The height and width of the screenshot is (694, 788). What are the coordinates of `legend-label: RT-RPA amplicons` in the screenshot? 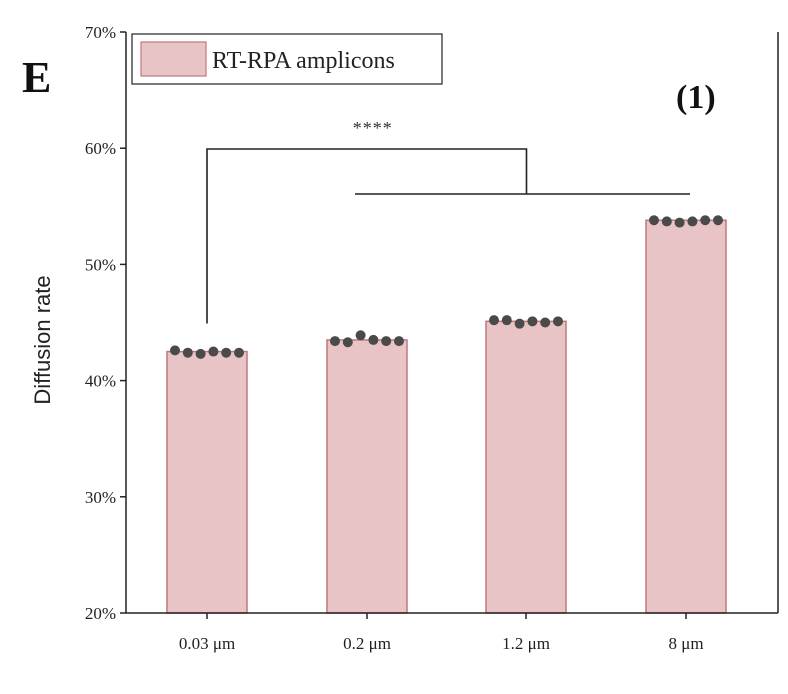 It's located at (303, 61).